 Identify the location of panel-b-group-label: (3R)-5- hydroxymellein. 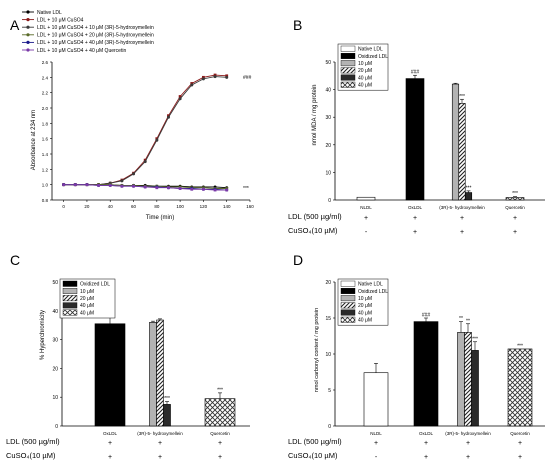
(462, 207).